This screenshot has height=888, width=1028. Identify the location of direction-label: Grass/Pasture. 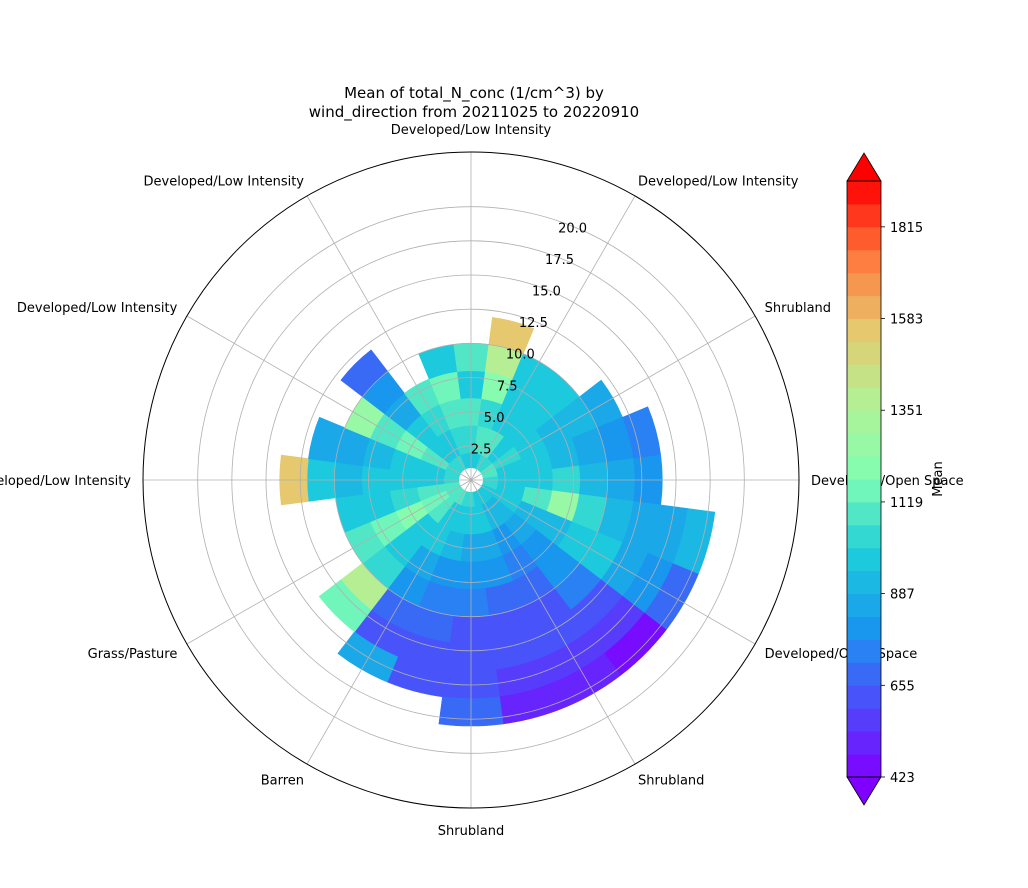
(133, 654).